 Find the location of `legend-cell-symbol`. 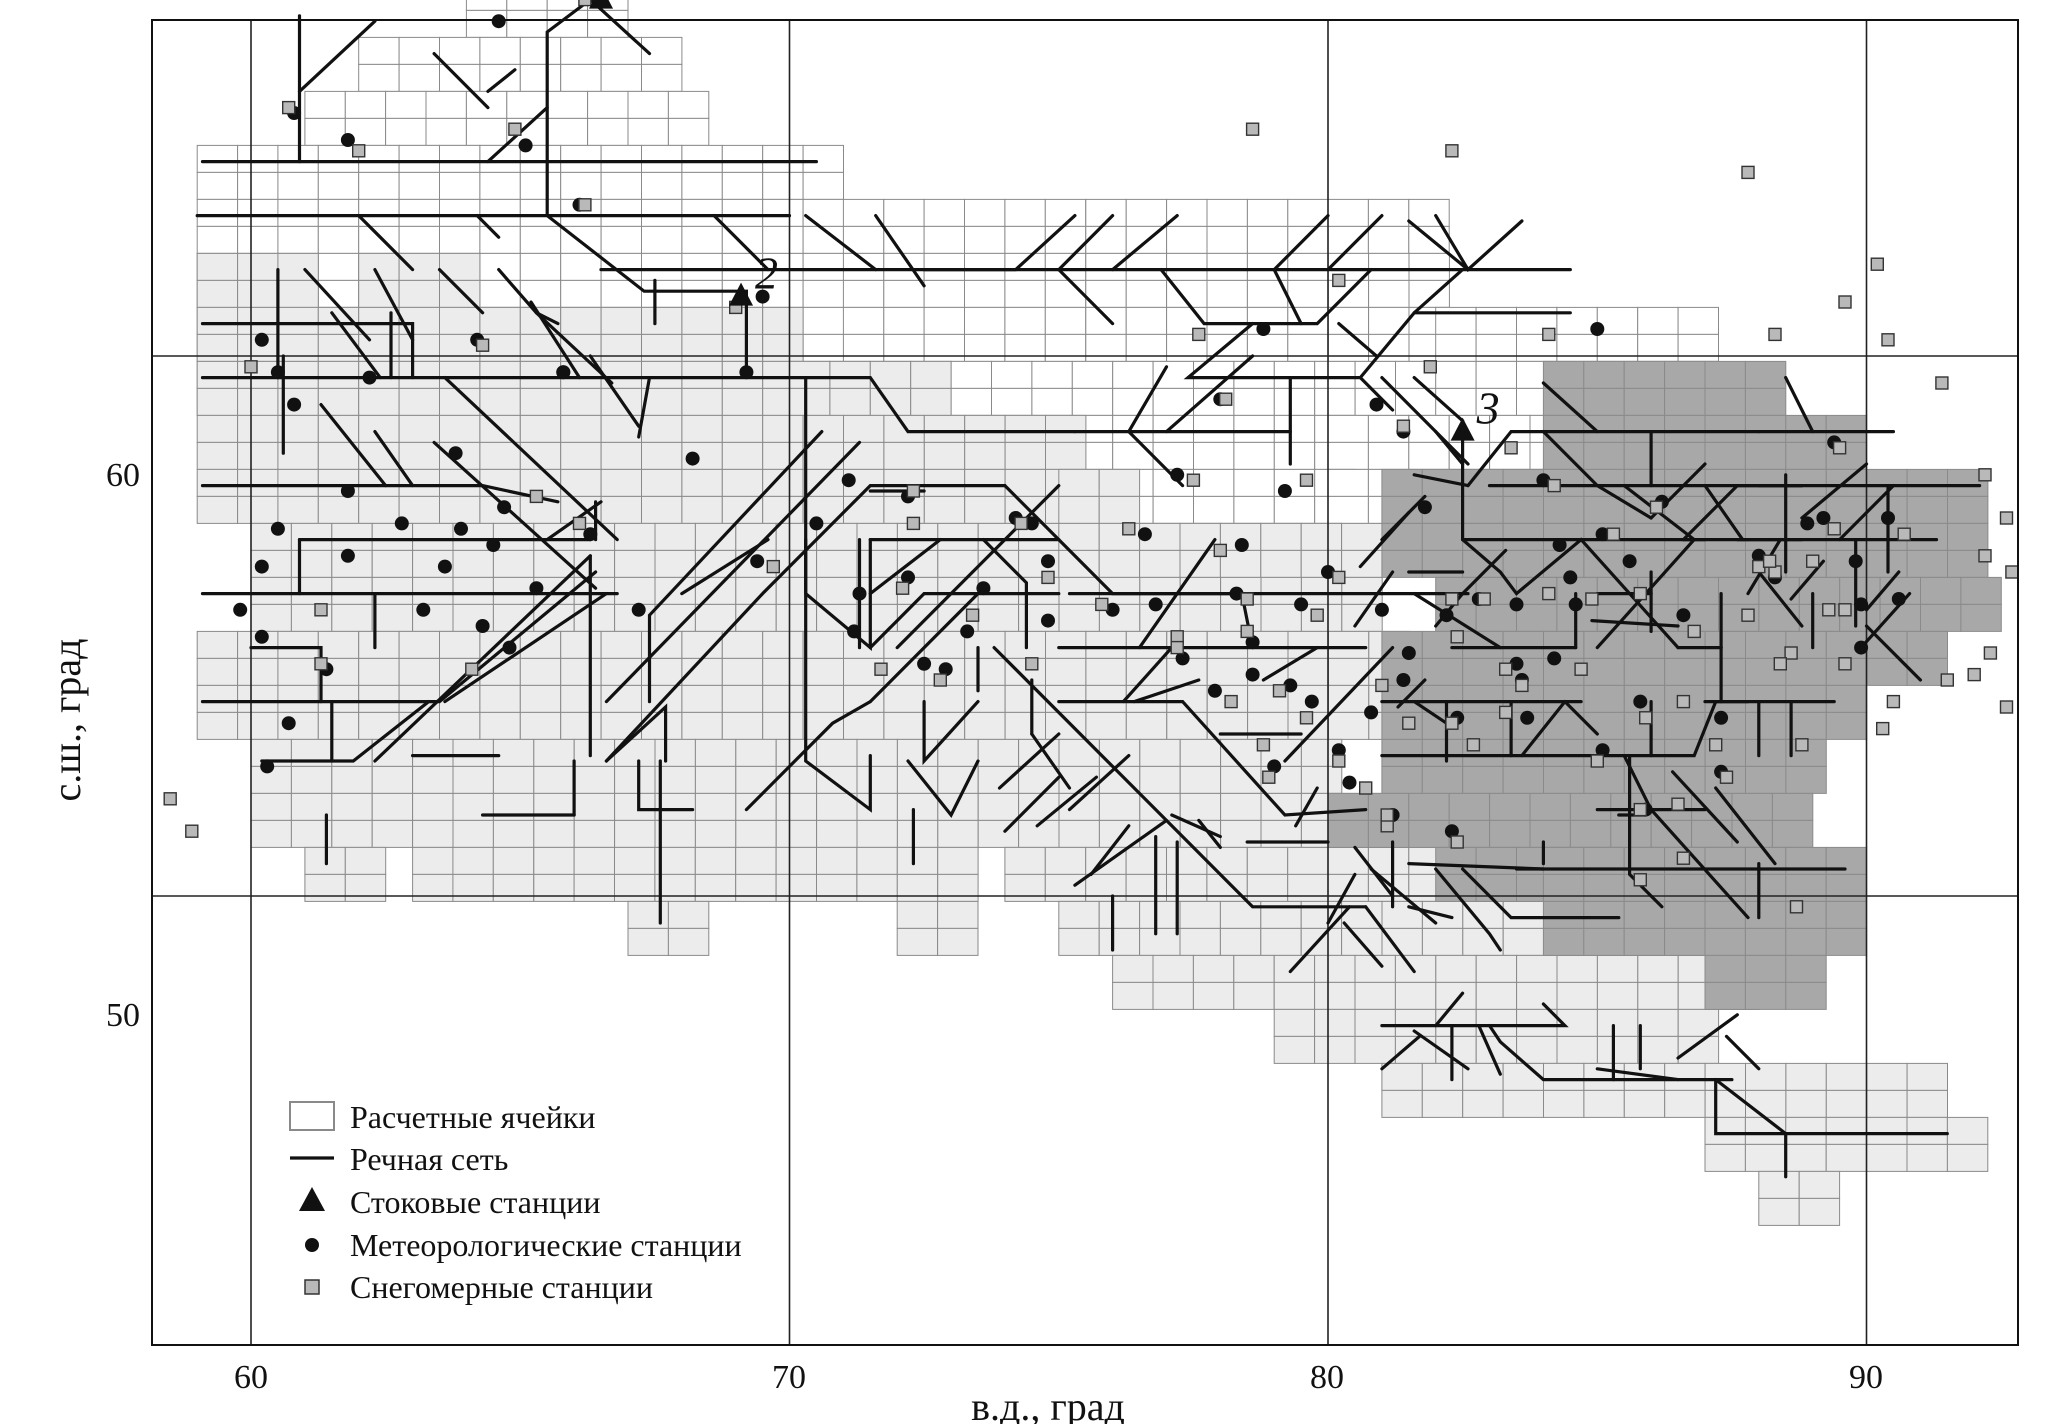

legend-cell-symbol is located at coordinates (312, 1116).